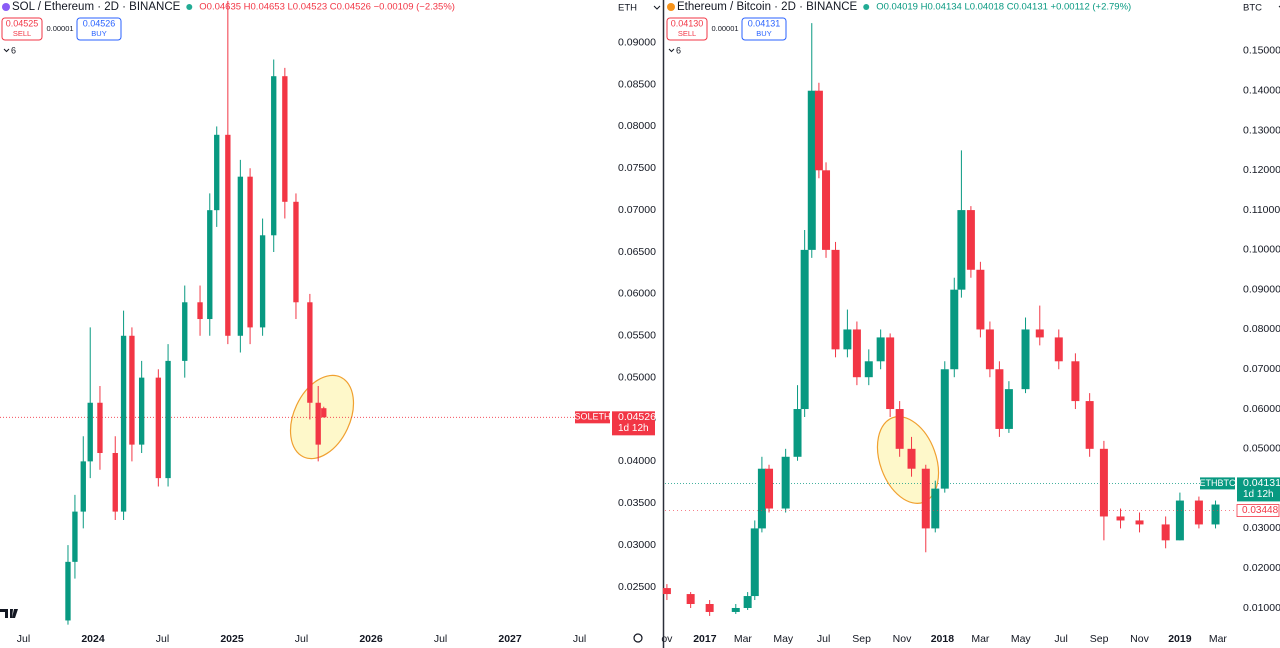 This screenshot has width=1280, height=648. What do you see at coordinates (637, 210) in the screenshot?
I see `y-tick-label: 0.07000` at bounding box center [637, 210].